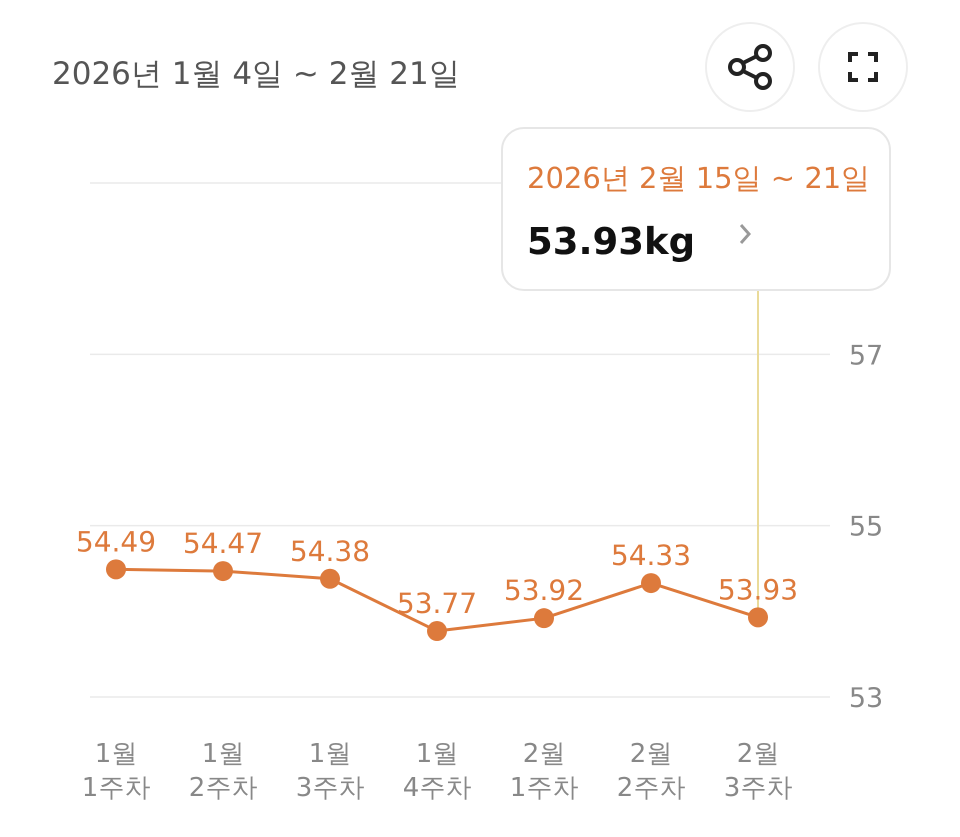  What do you see at coordinates (651, 771) in the screenshot?
I see `x-tick-label: 2월 2주차` at bounding box center [651, 771].